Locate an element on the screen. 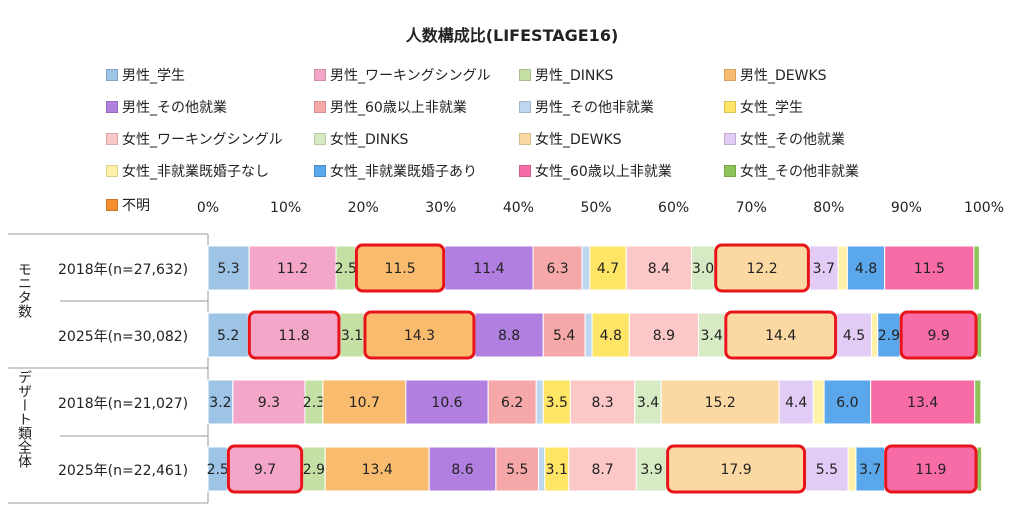 The image size is (1024, 515). data-label: 11.5 is located at coordinates (929, 269).